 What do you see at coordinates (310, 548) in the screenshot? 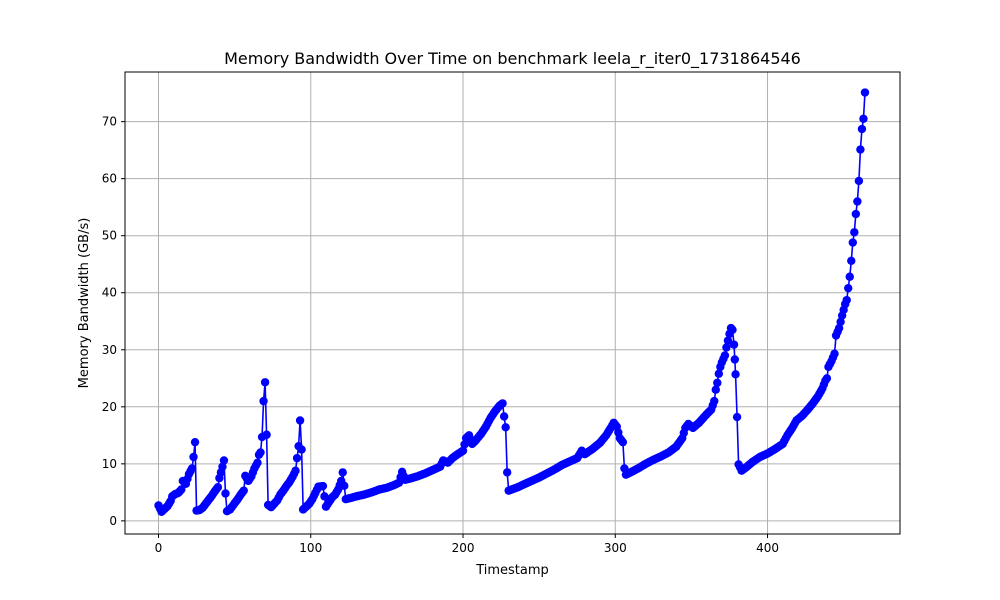
I see `x-tick-label: 100` at bounding box center [310, 548].